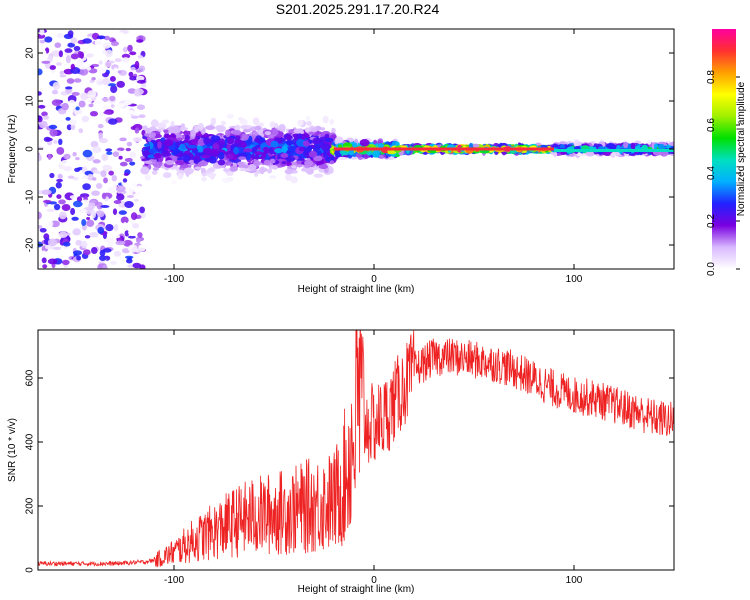 The height and width of the screenshot is (600, 750). What do you see at coordinates (356, 589) in the screenshot?
I see `snr-xlabel: Height of straight line (km)` at bounding box center [356, 589].